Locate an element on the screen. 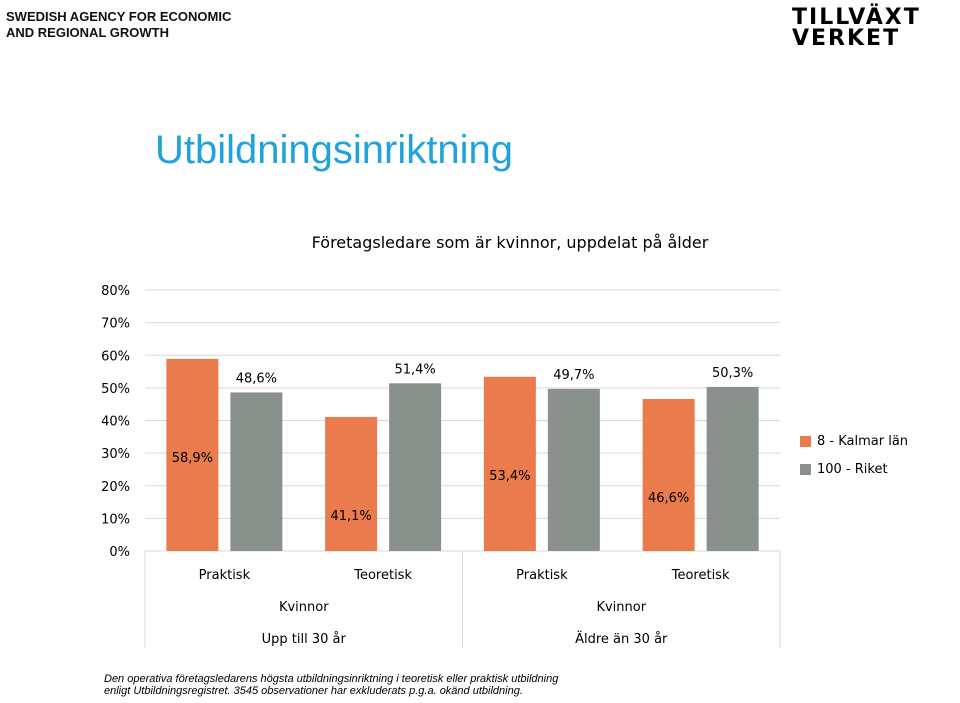 The height and width of the screenshot is (703, 960). y-tick-label: 40% is located at coordinates (115, 422).